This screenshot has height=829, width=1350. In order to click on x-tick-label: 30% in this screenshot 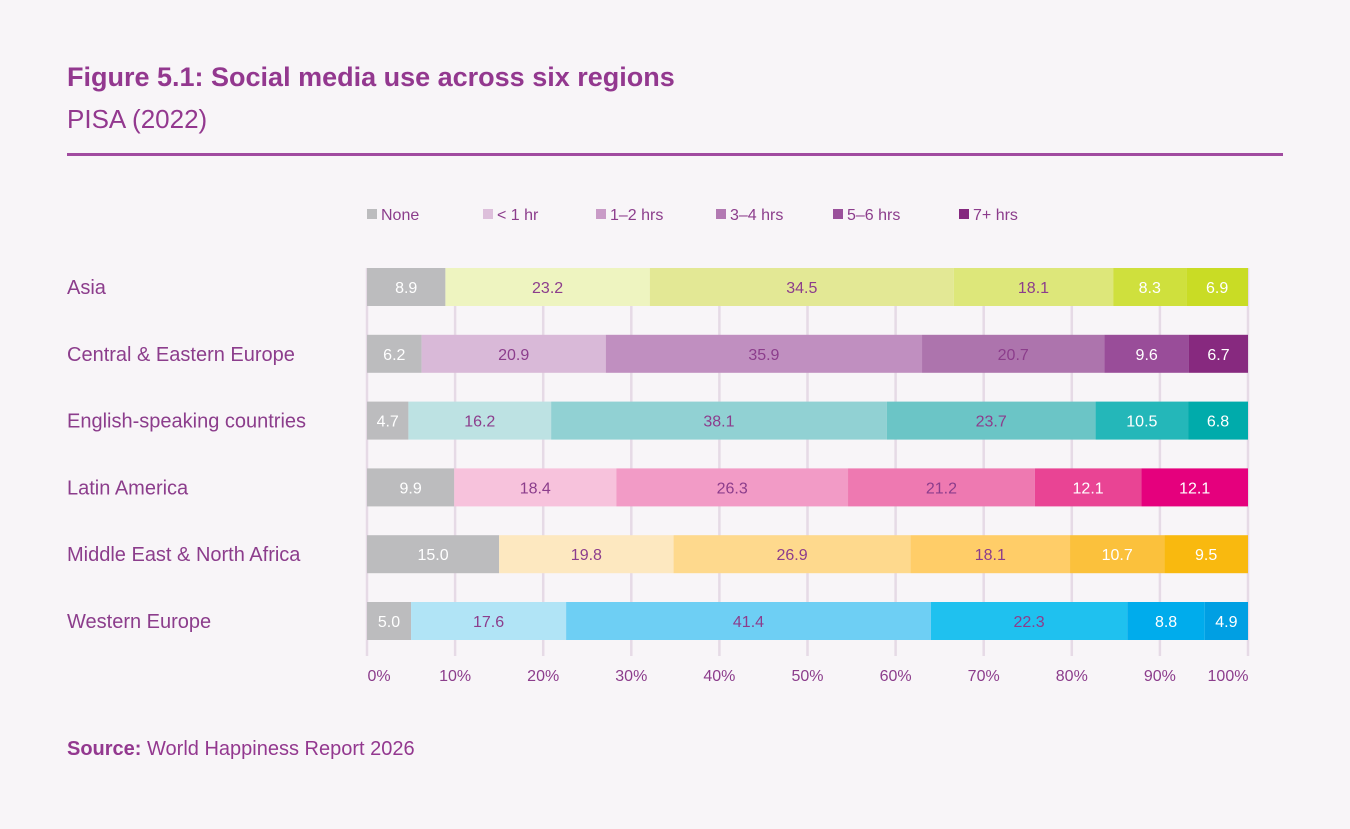, I will do `click(631, 676)`.